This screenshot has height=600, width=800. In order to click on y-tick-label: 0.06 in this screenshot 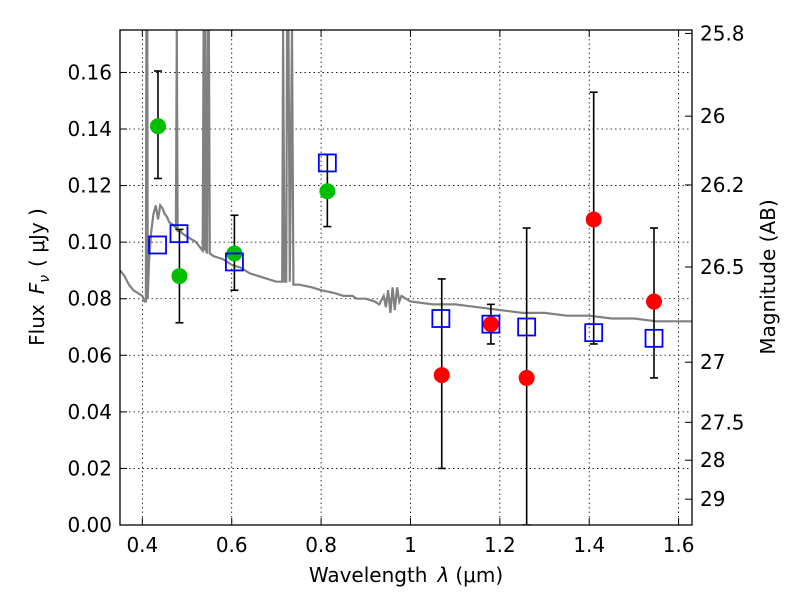, I will do `click(89, 355)`.